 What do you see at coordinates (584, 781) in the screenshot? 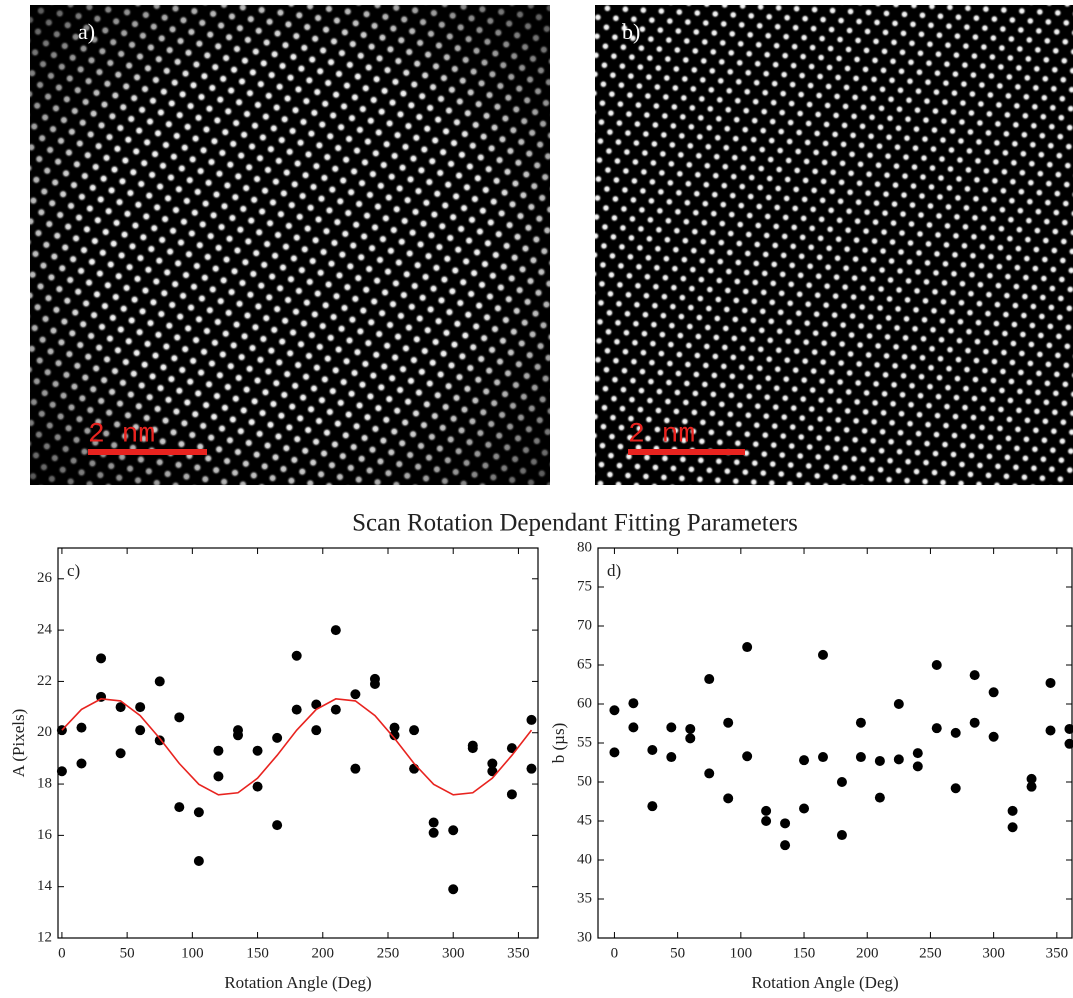
I see `y-tick-label: 50` at bounding box center [584, 781].